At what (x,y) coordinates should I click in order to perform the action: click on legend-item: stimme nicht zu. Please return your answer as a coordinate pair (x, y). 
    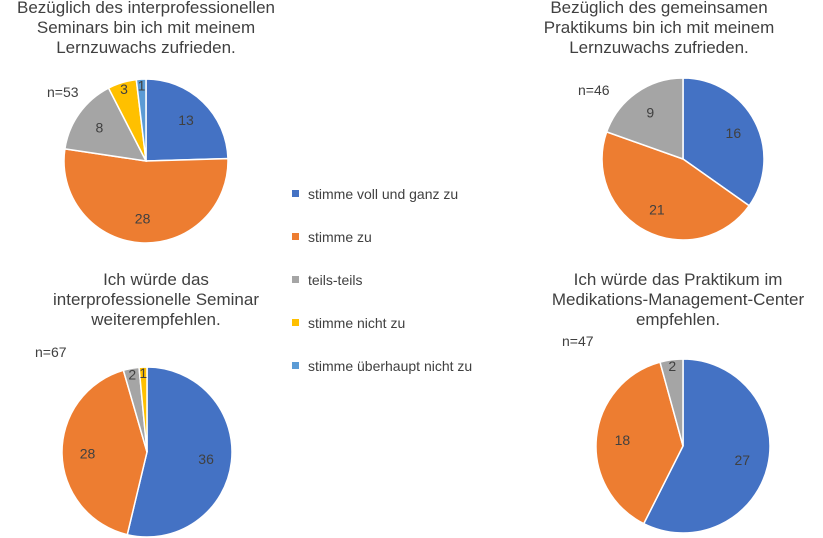
    Looking at the image, I should click on (382, 322).